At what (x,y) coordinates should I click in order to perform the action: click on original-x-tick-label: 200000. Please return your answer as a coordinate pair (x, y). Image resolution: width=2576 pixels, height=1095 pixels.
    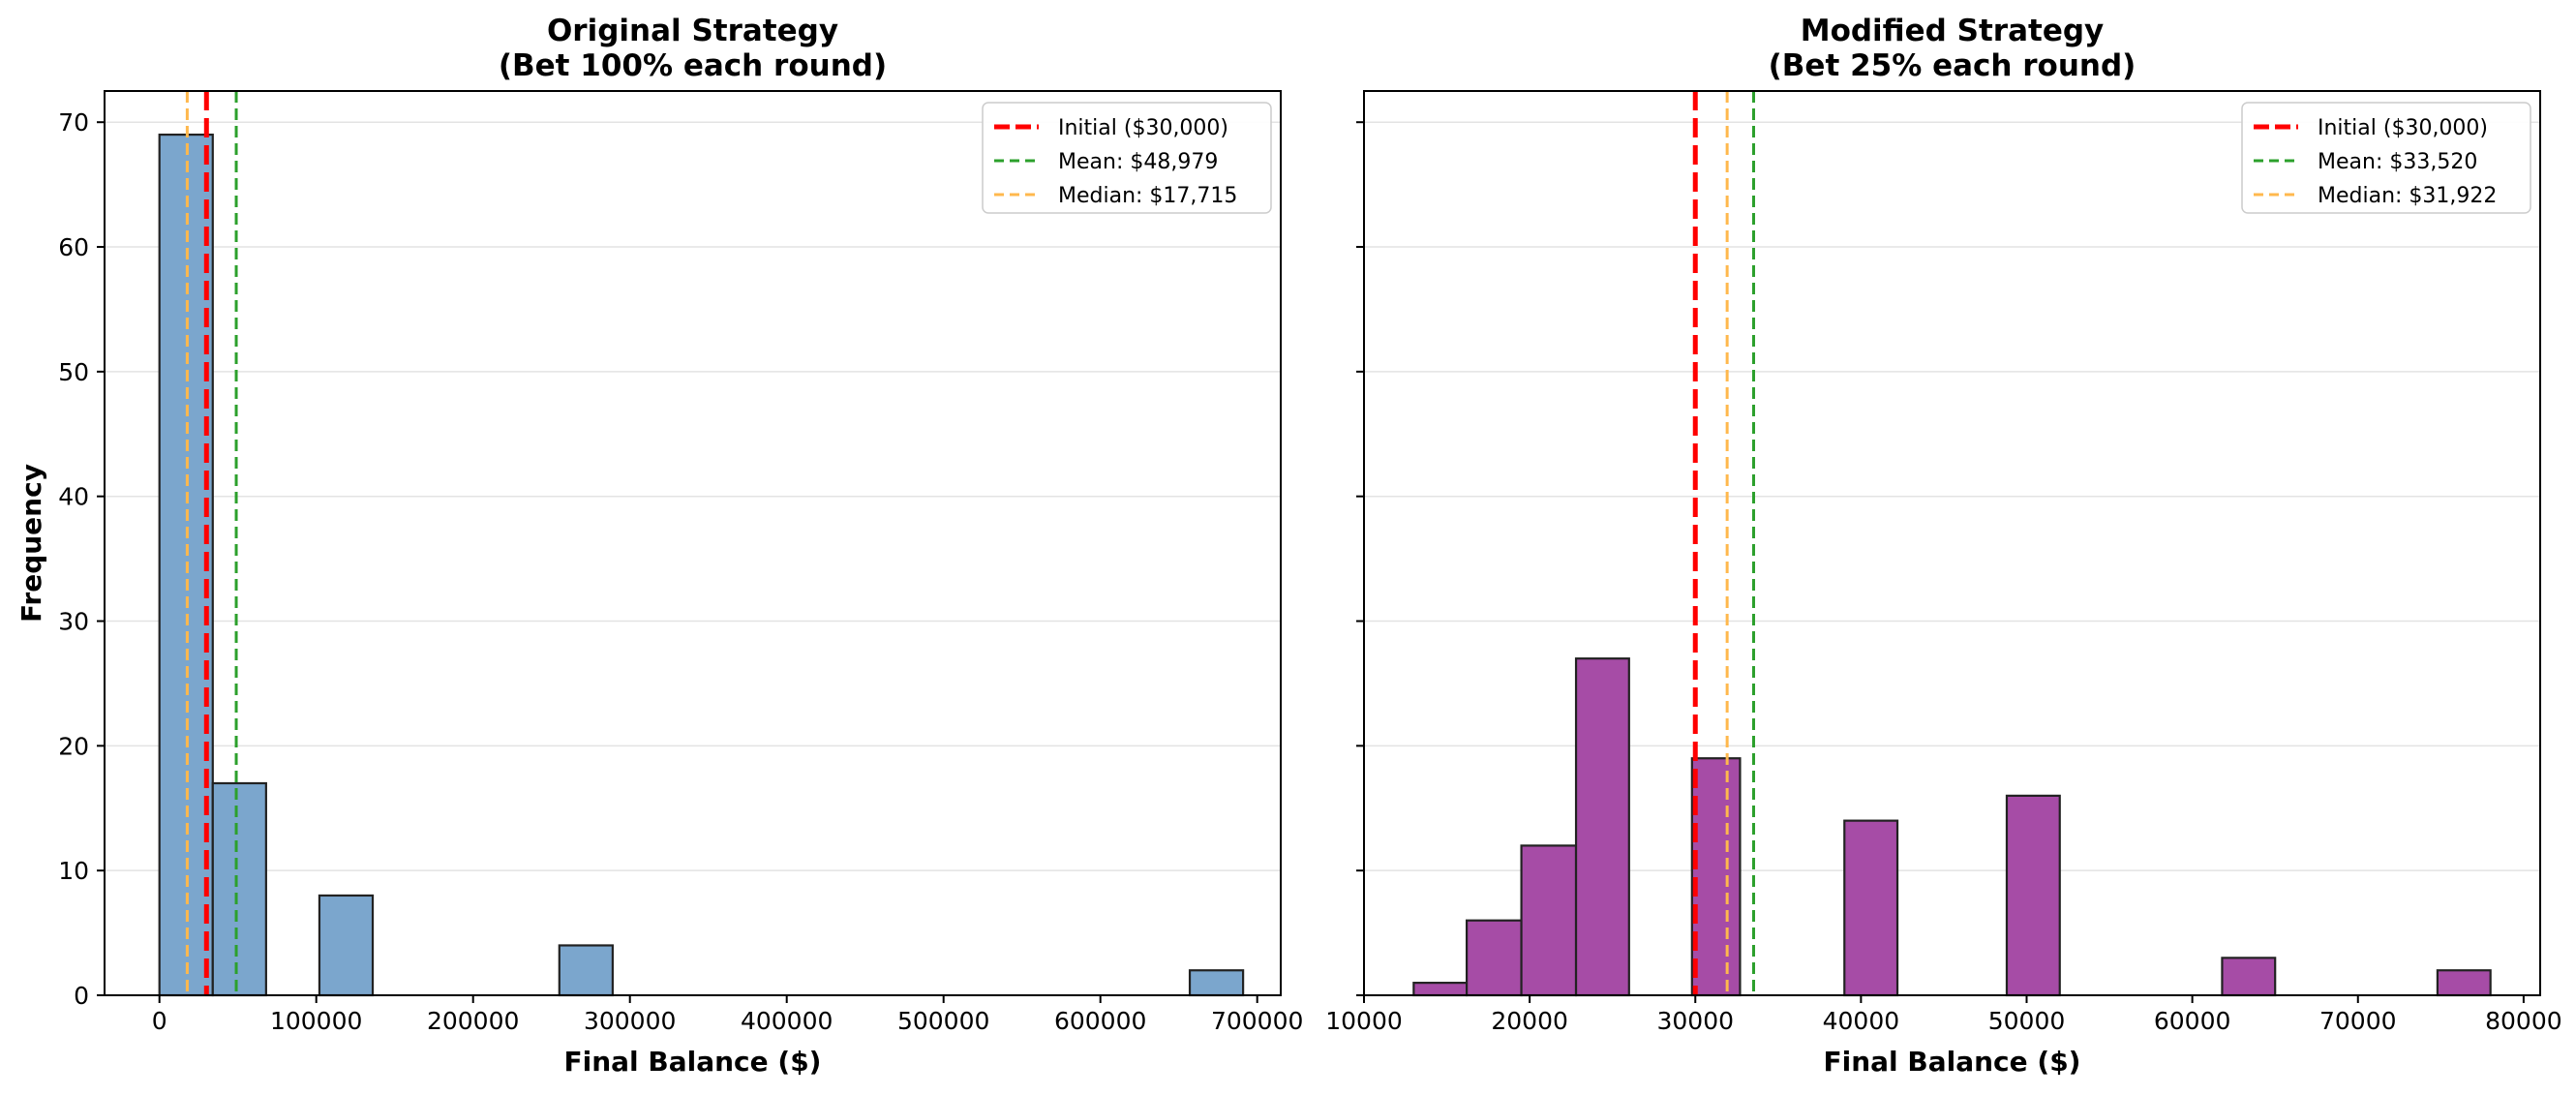
    Looking at the image, I should click on (473, 1021).